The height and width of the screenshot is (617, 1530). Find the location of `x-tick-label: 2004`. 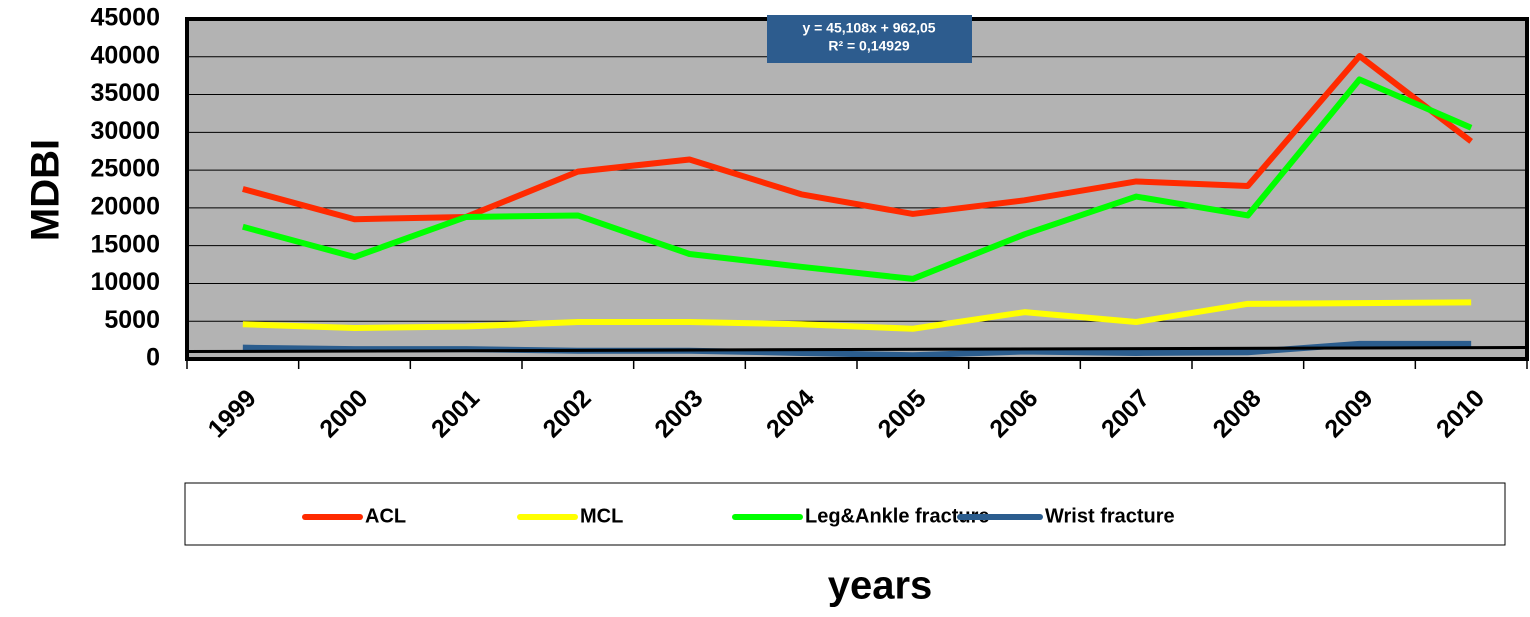

x-tick-label: 2004 is located at coordinates (790, 413).